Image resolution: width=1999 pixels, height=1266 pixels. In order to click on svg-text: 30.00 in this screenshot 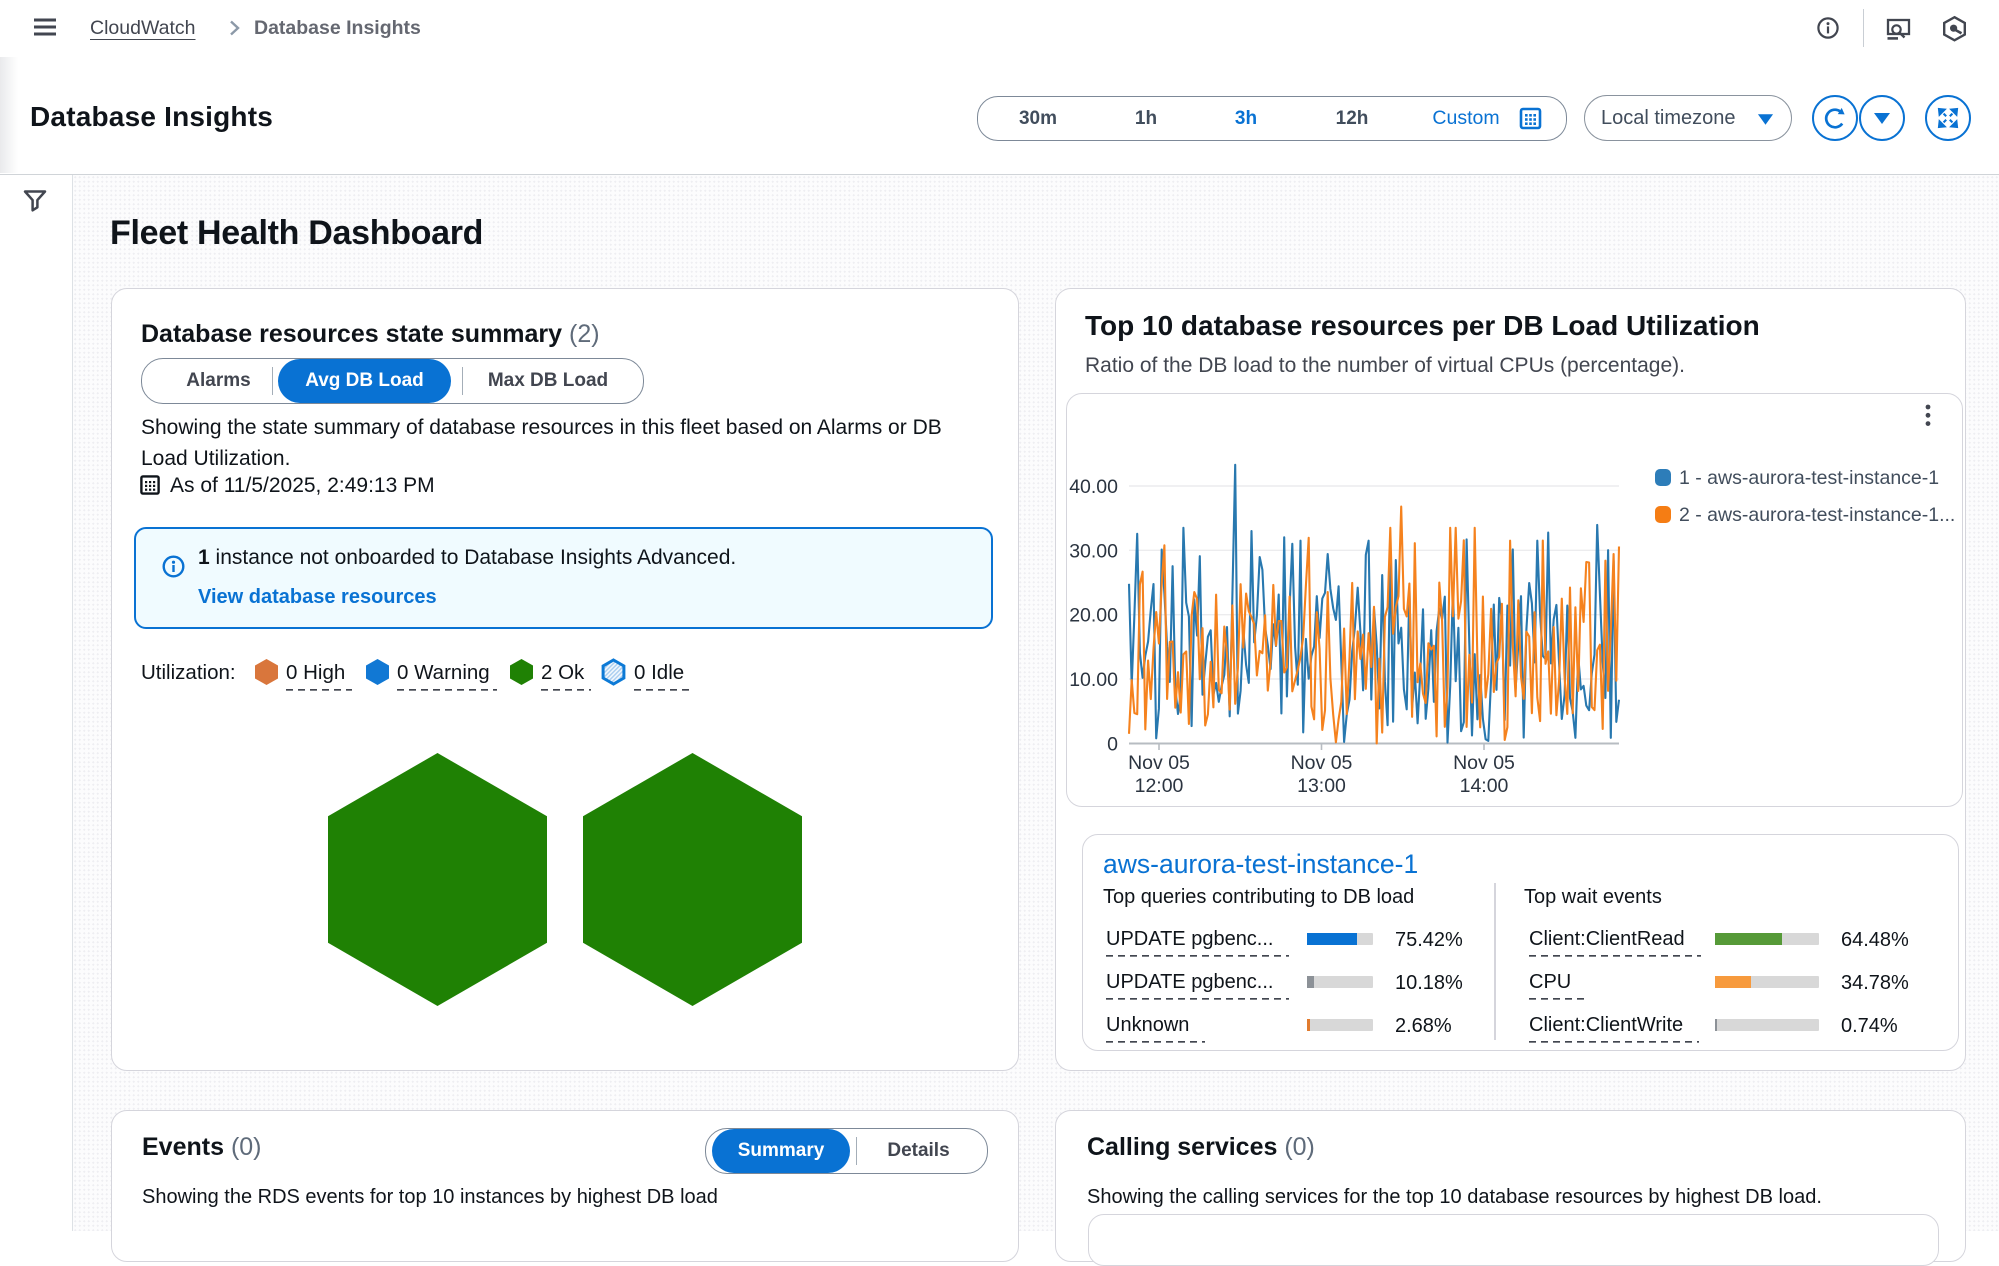, I will do `click(1093, 551)`.